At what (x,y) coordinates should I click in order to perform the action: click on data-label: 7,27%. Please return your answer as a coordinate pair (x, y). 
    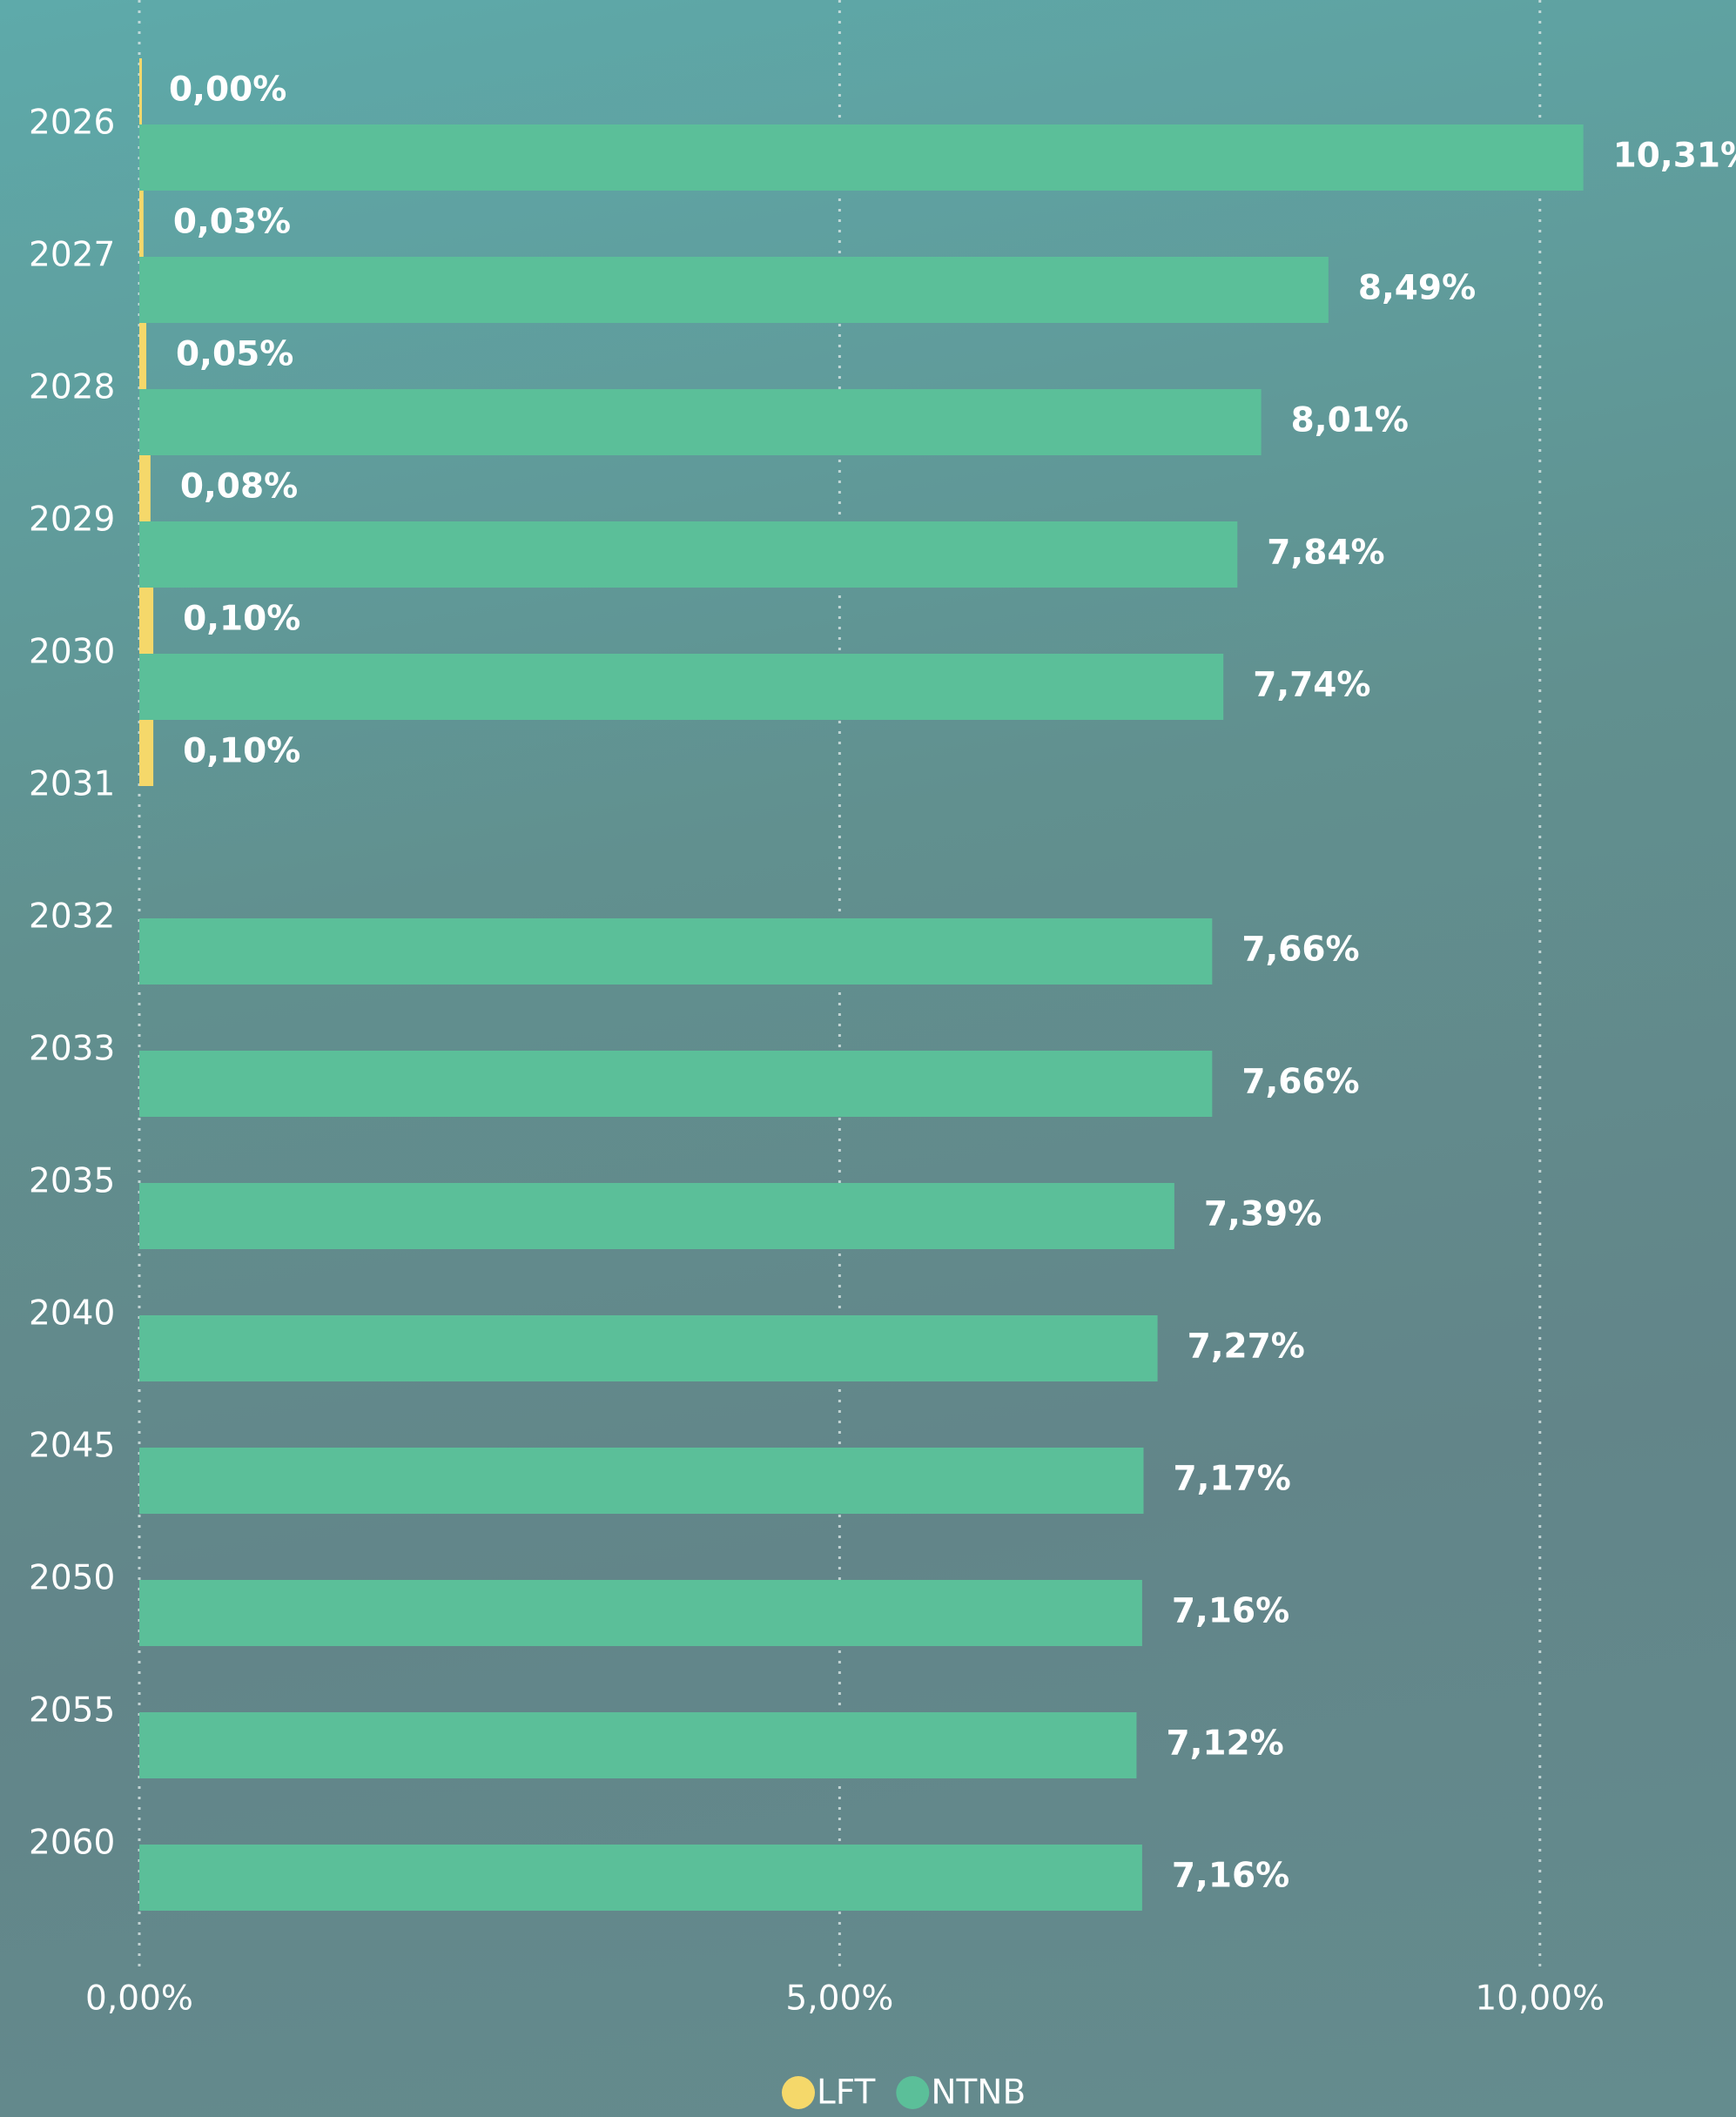
    Looking at the image, I should click on (1246, 1347).